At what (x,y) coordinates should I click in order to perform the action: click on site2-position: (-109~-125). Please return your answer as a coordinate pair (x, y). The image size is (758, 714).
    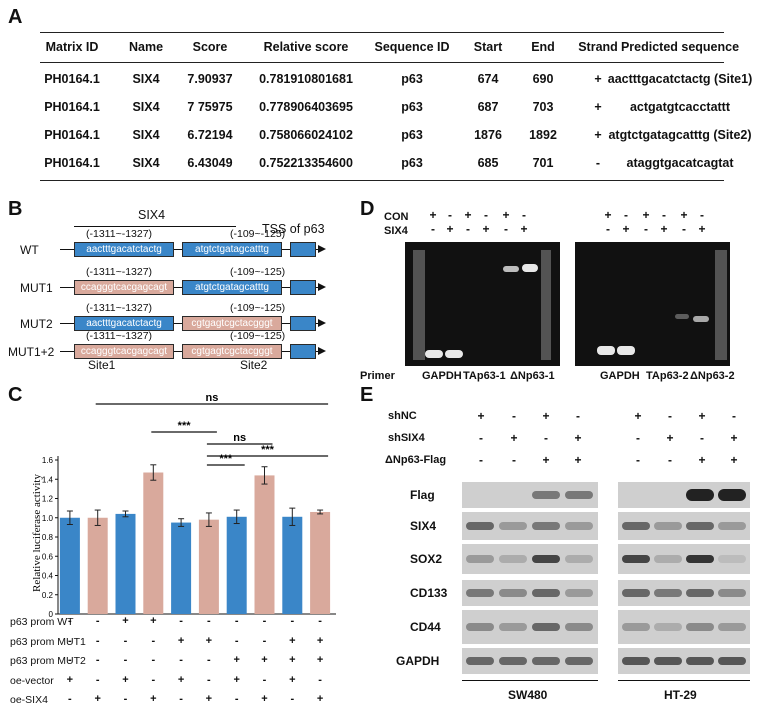
    Looking at the image, I should click on (258, 272).